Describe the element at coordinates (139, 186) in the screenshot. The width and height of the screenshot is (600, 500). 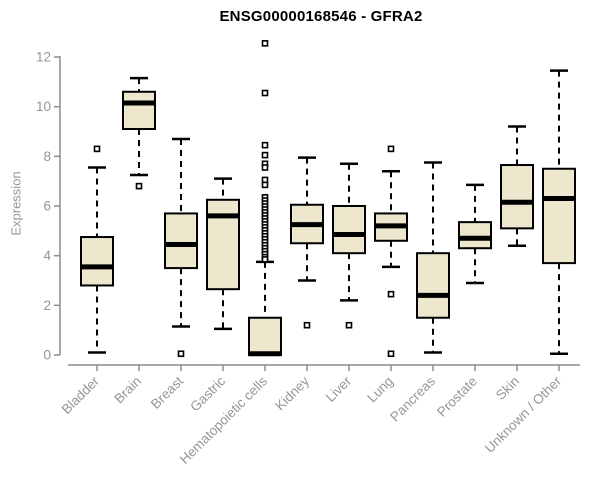
I see `outlier-brain` at that location.